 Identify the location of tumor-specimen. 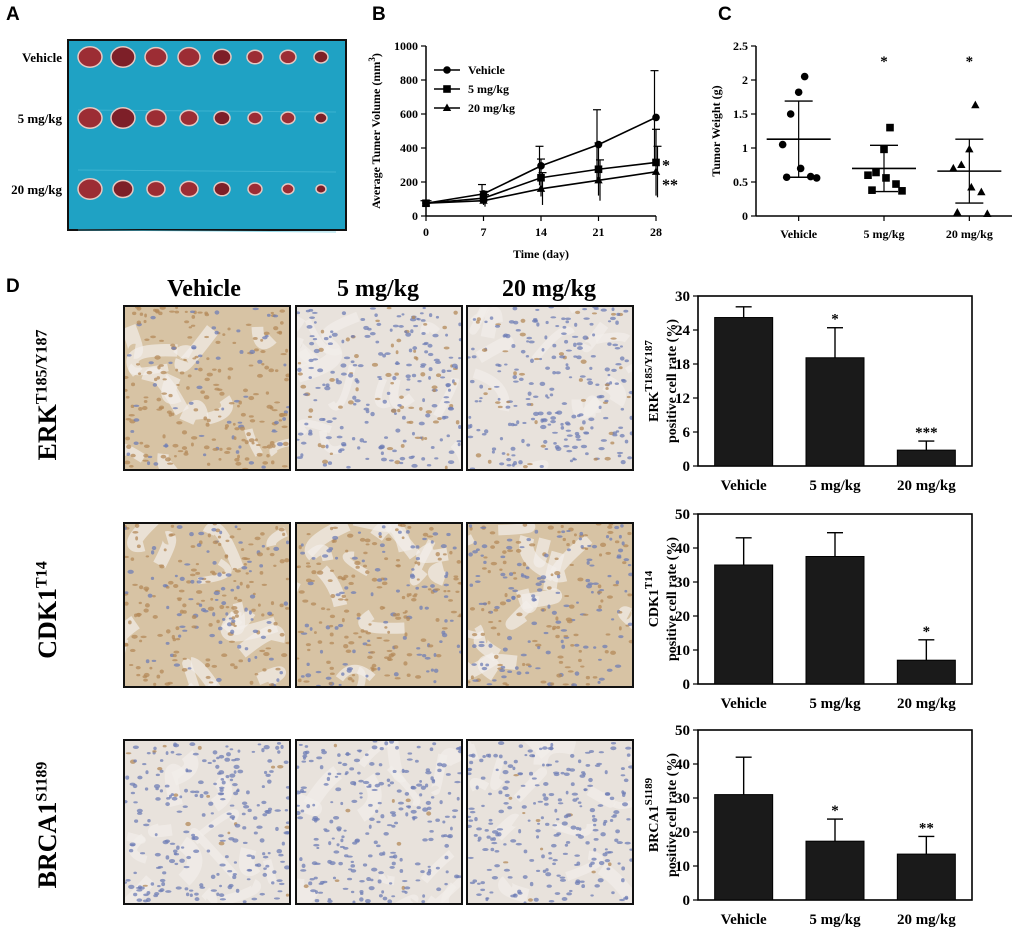
(156, 118).